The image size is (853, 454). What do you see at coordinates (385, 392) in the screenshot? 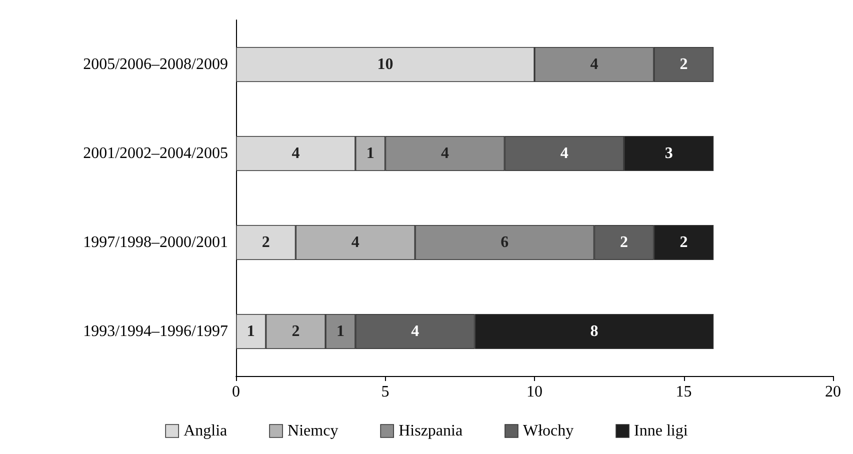
I see `x-tick-label: 5` at bounding box center [385, 392].